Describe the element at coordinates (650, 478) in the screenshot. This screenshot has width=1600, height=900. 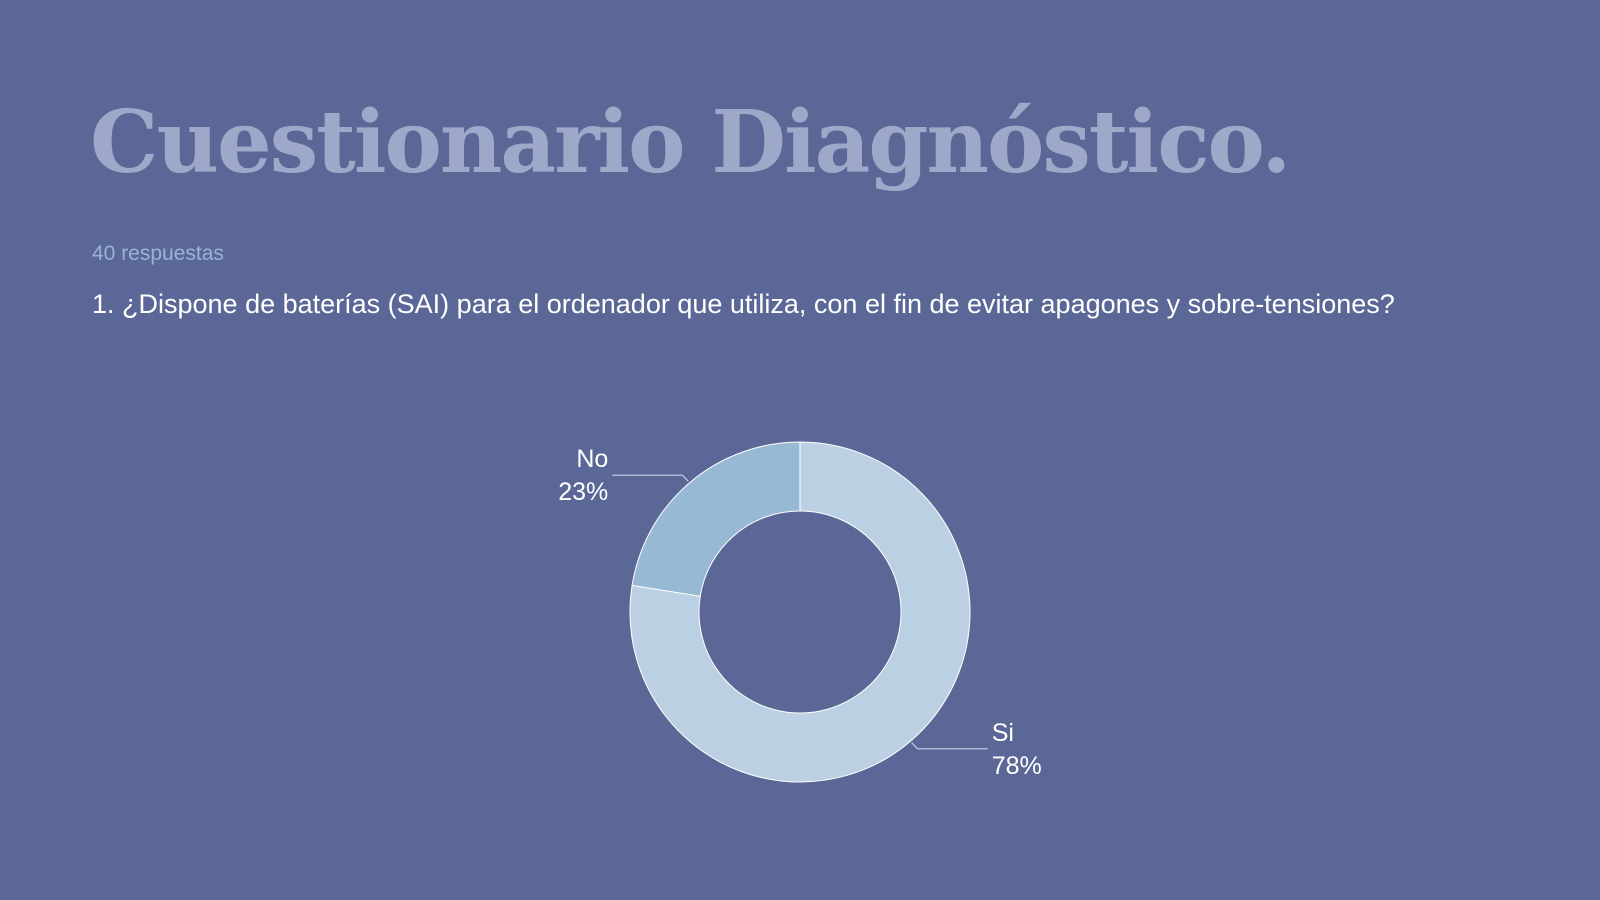
I see `leader-line-no` at that location.